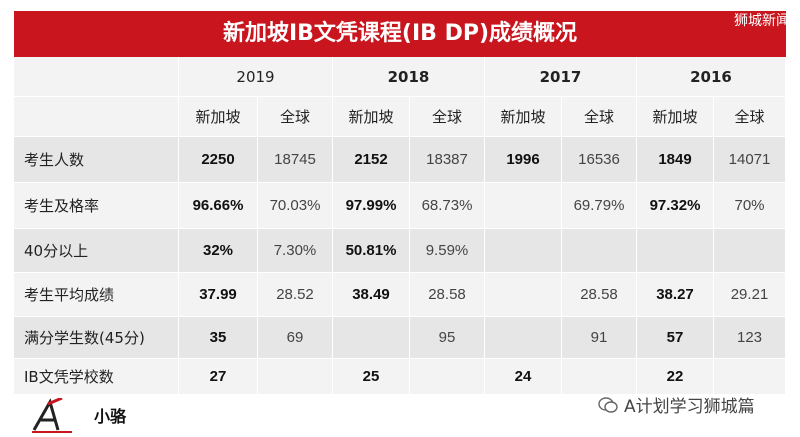 Image resolution: width=800 pixels, height=437 pixels. I want to click on row-label: 考生人数, so click(96, 160).